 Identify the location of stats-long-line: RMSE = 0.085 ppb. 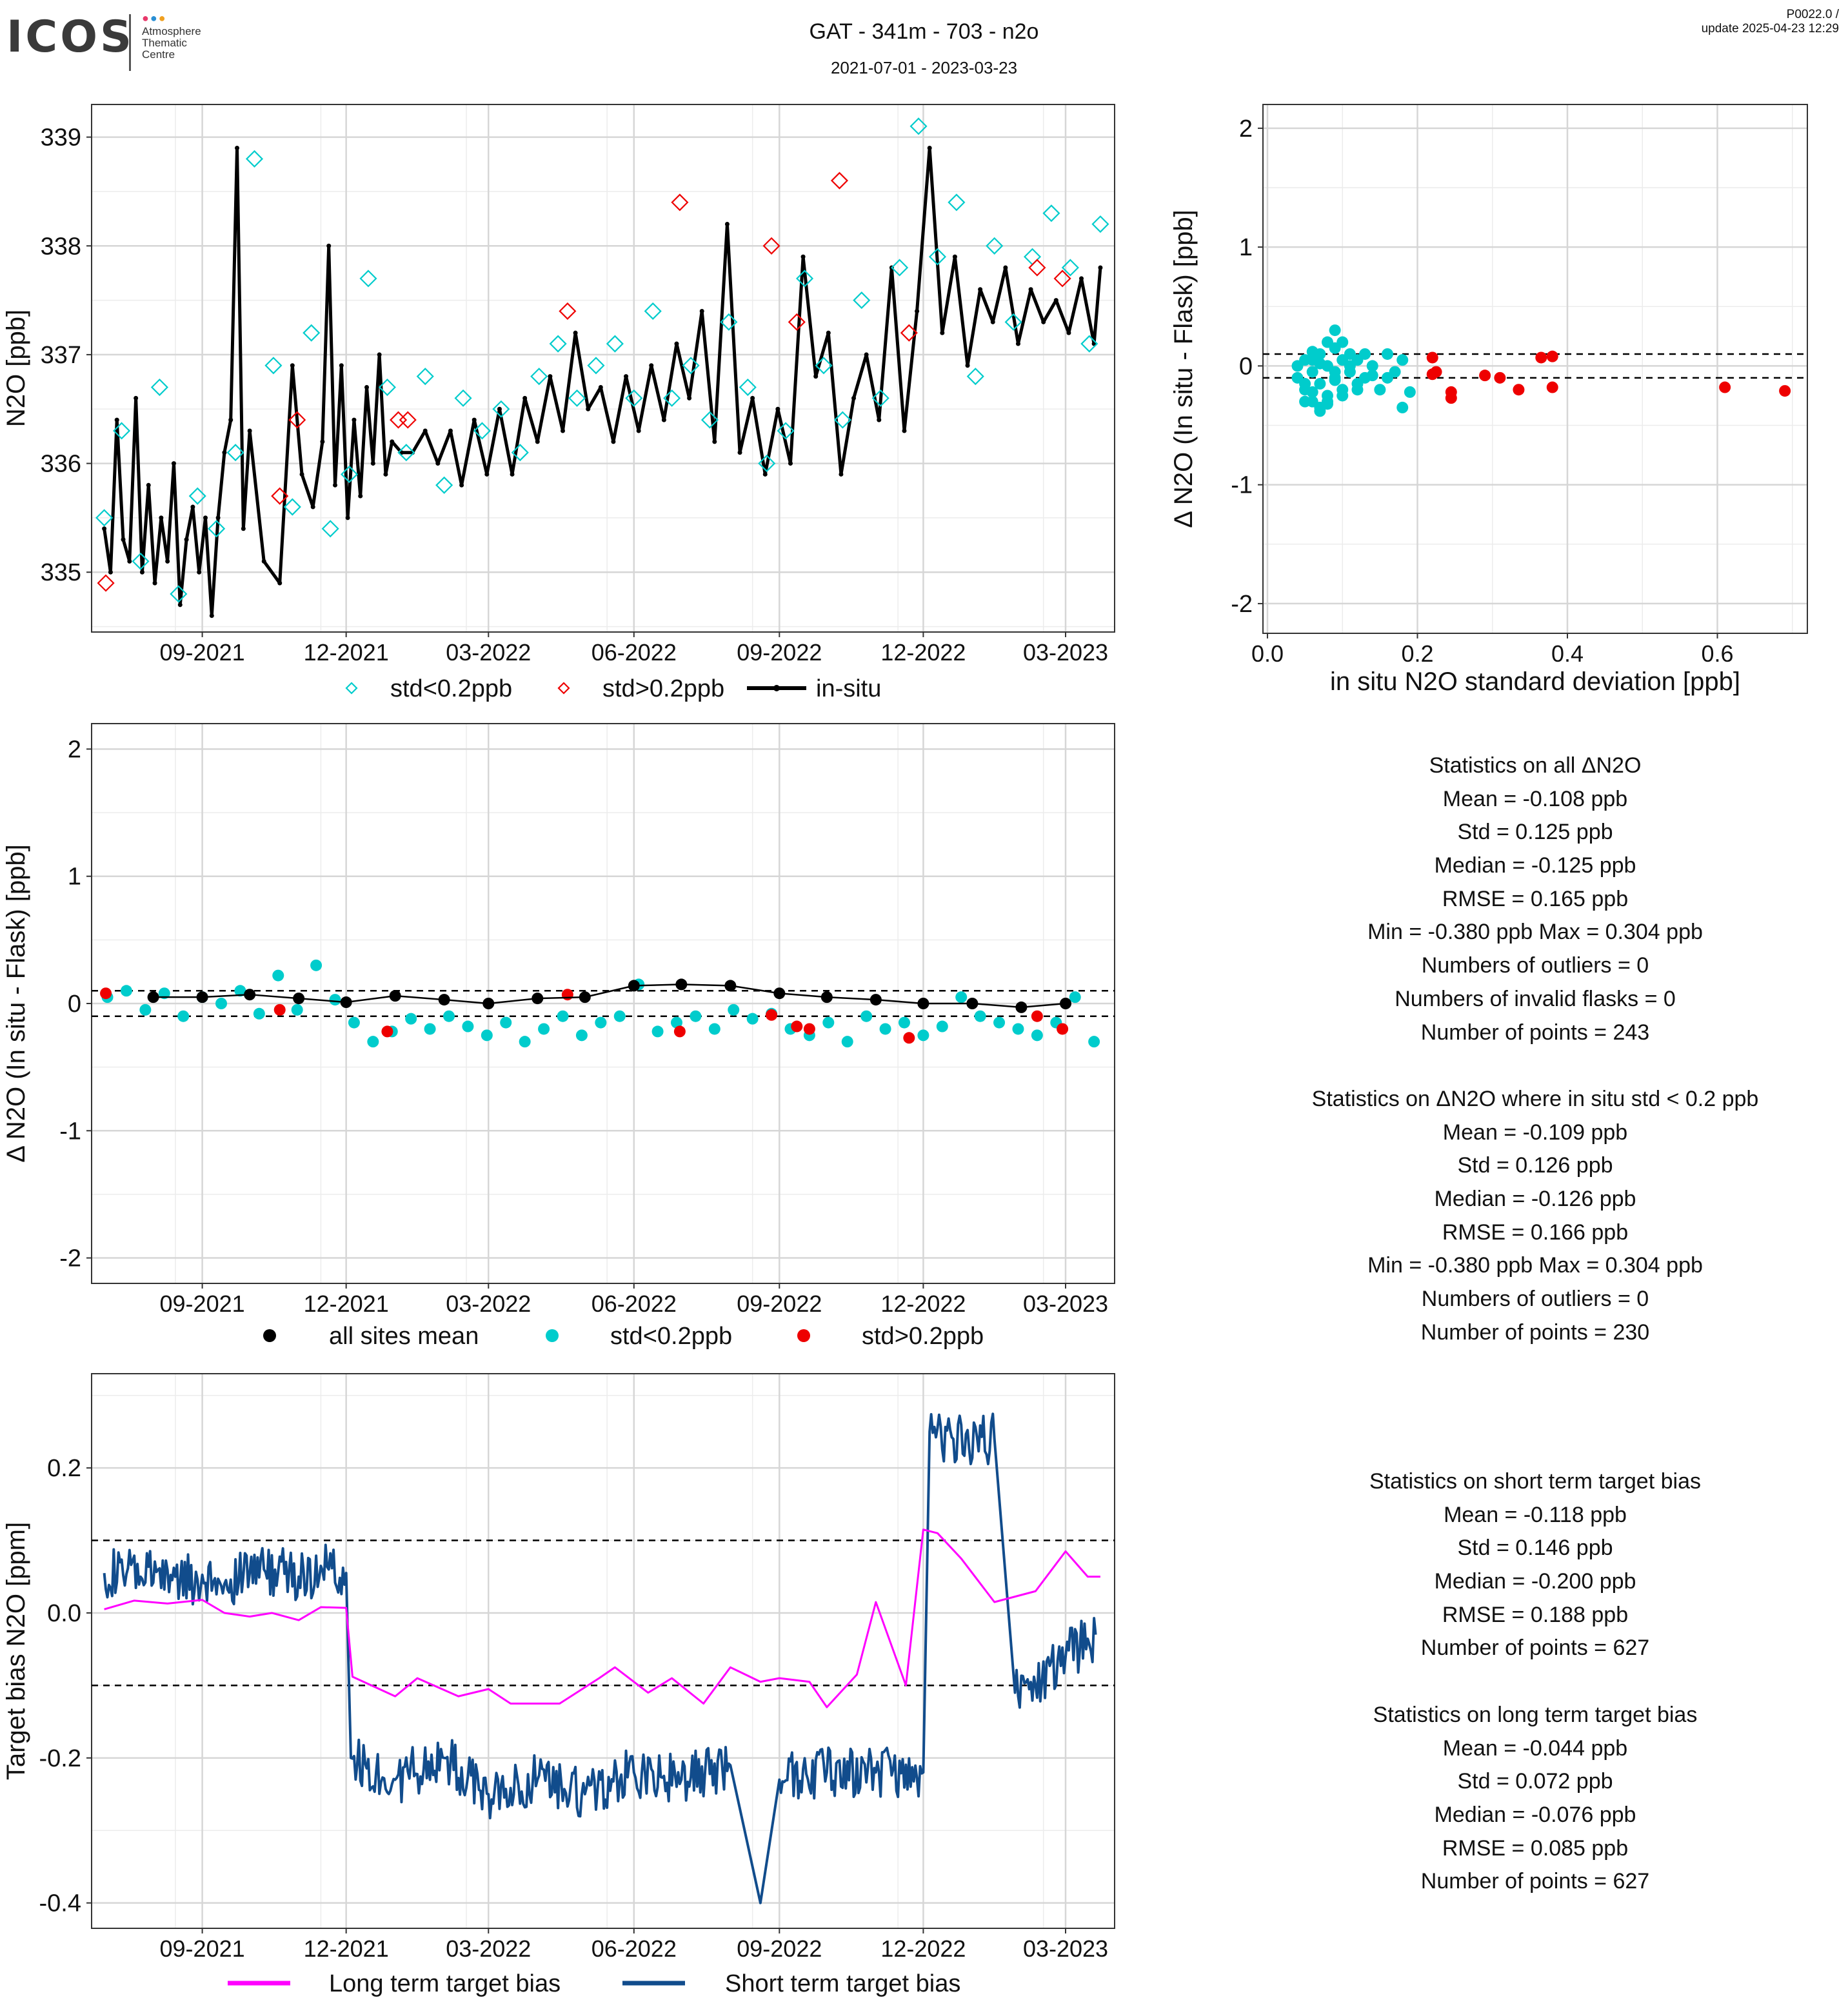
(1535, 1848).